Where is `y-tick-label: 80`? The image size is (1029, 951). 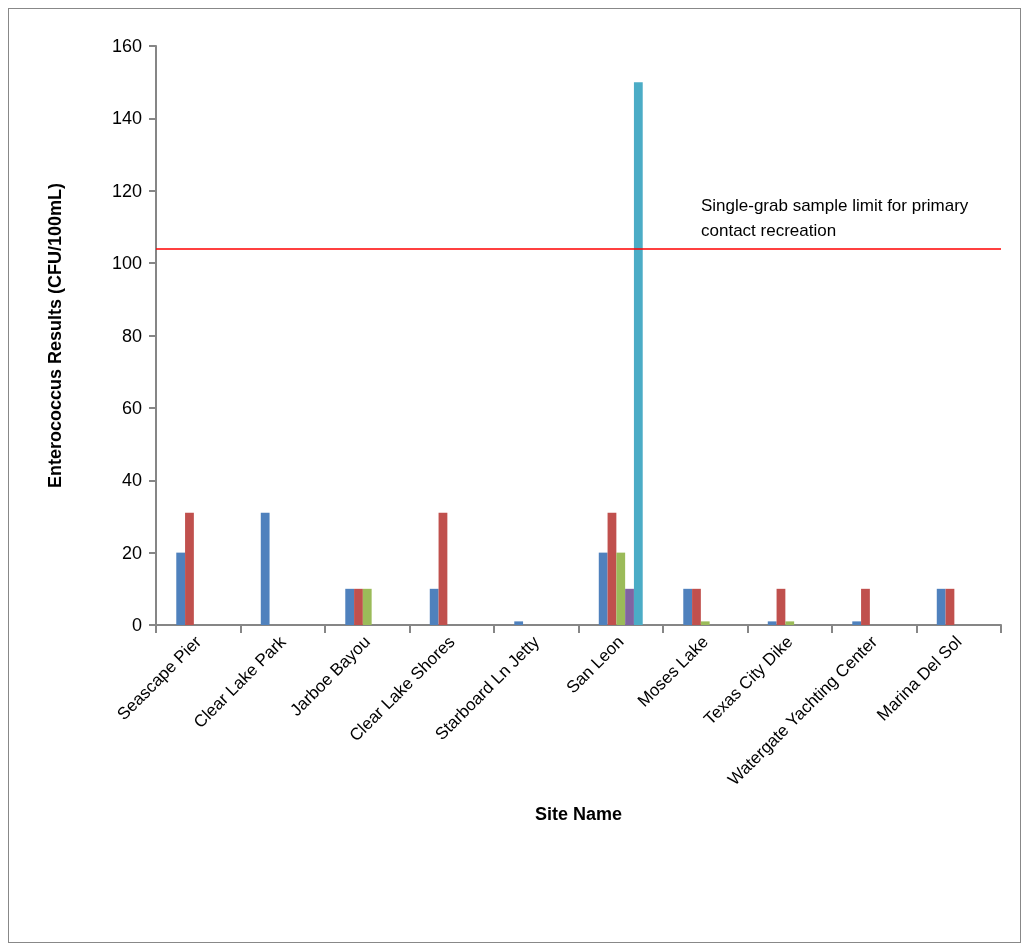
y-tick-label: 80 is located at coordinates (131, 335).